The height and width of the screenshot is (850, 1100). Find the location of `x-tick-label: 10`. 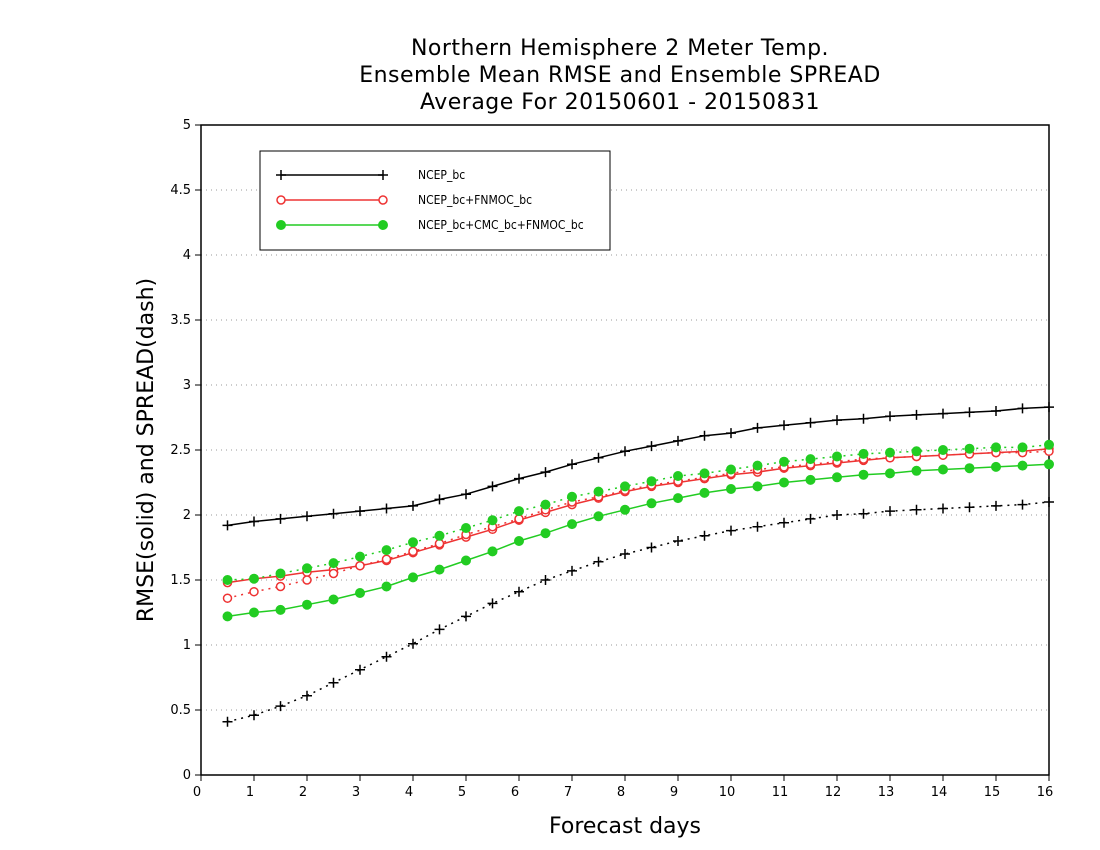

x-tick-label: 10 is located at coordinates (727, 792).